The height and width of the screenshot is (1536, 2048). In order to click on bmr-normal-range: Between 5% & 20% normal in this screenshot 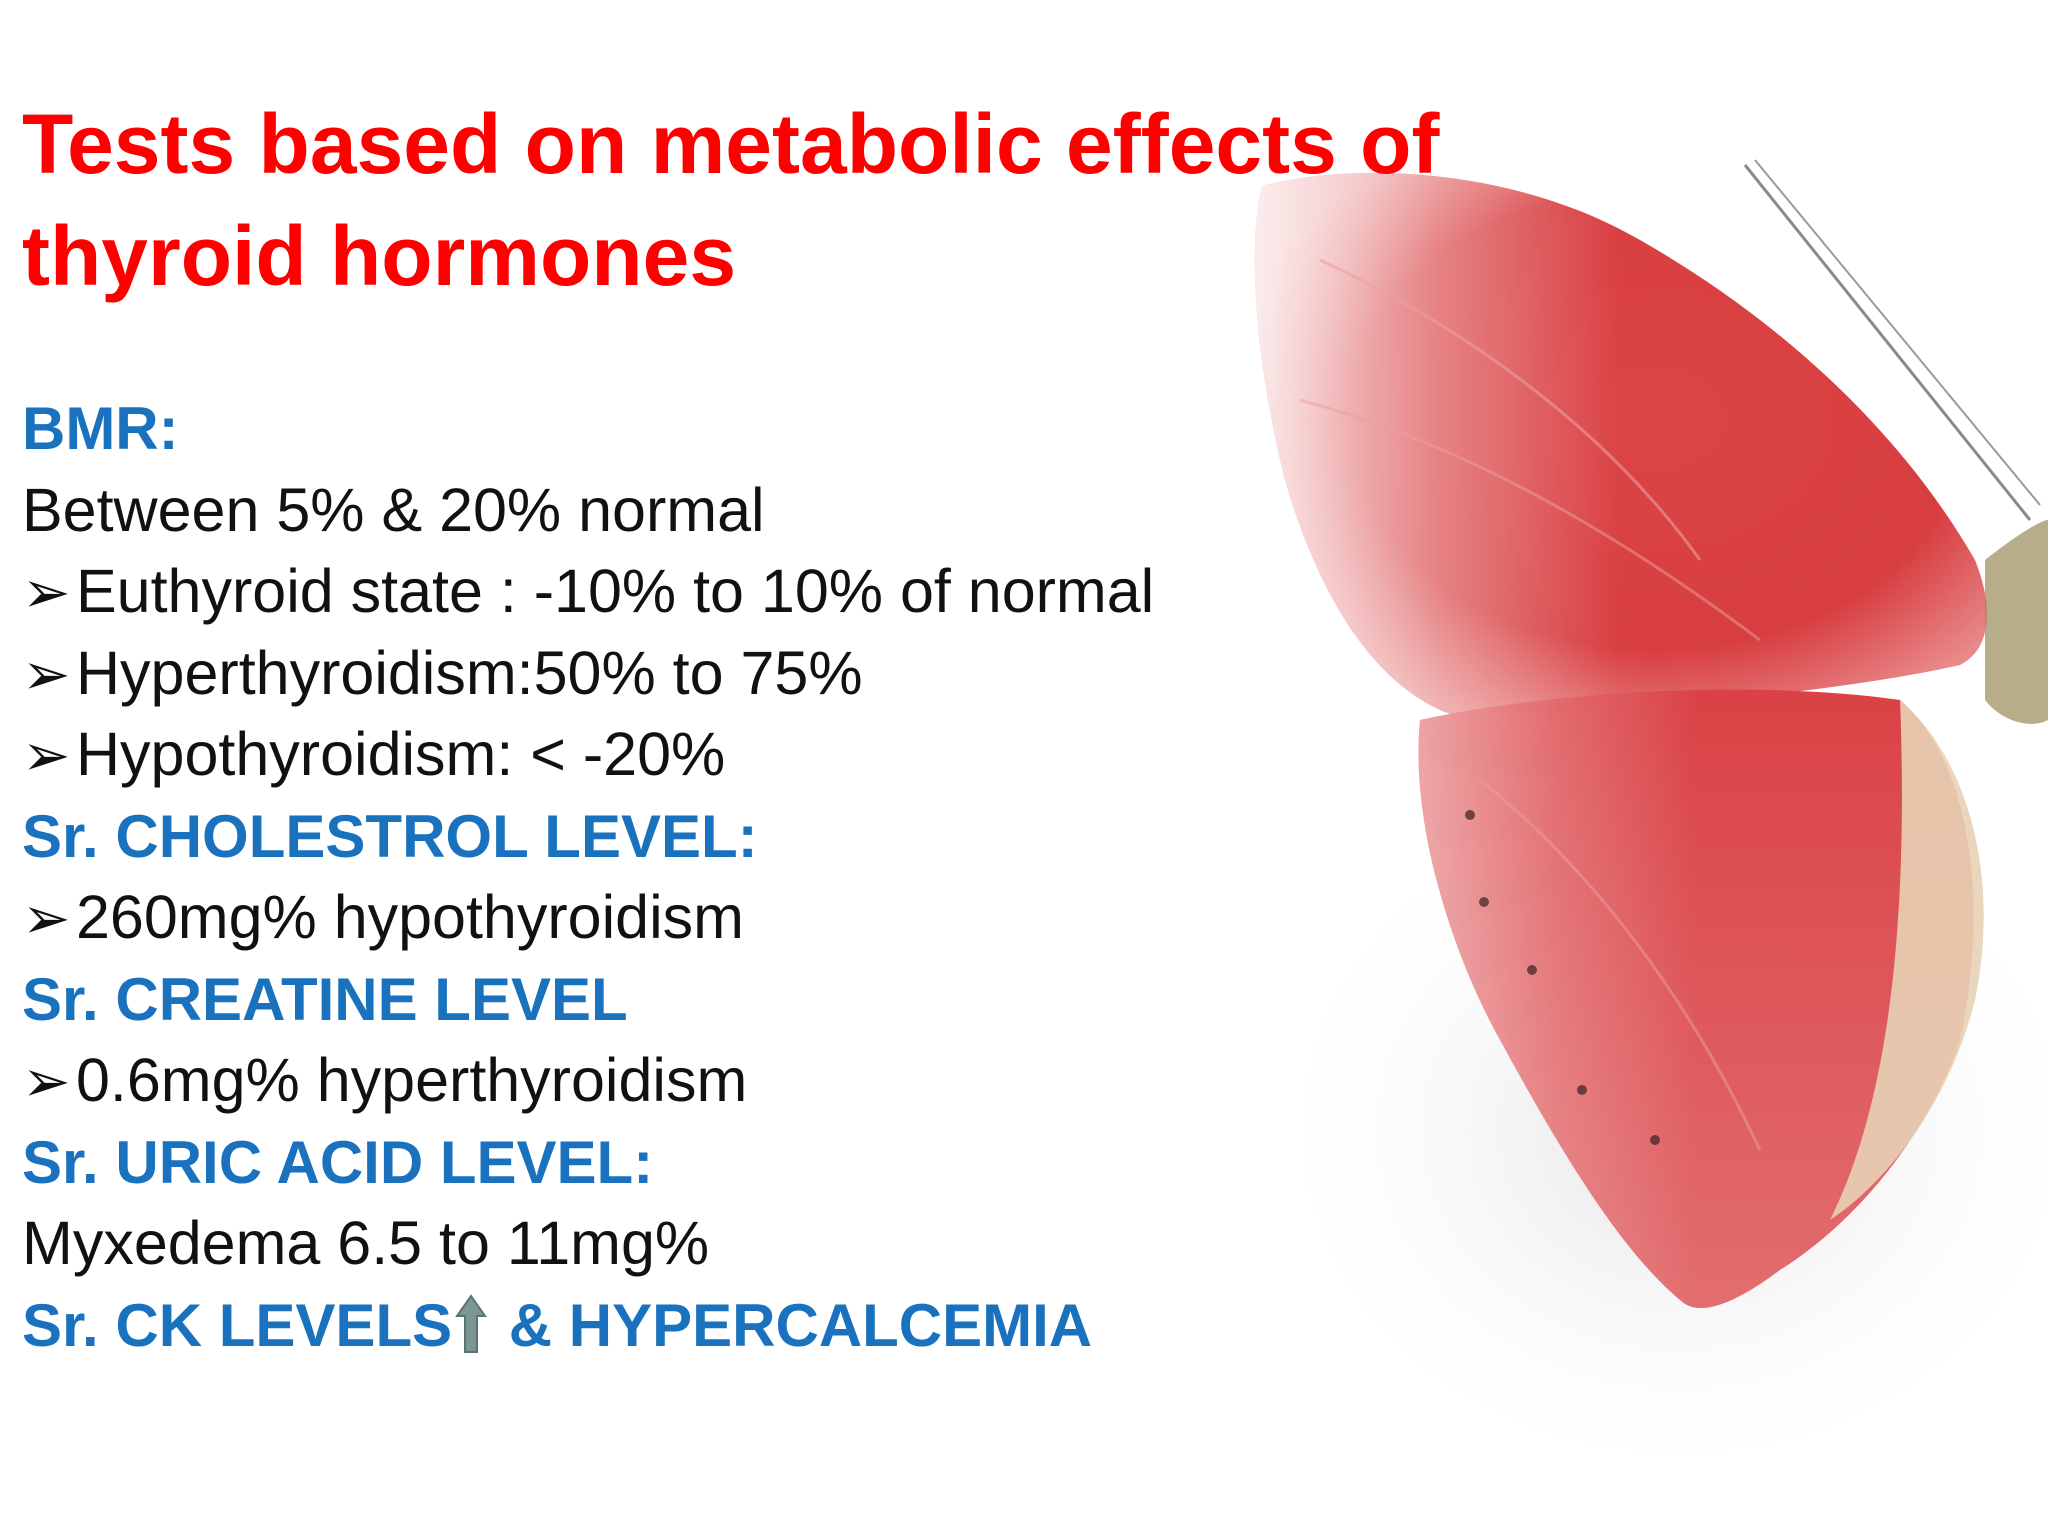, I will do `click(393, 509)`.